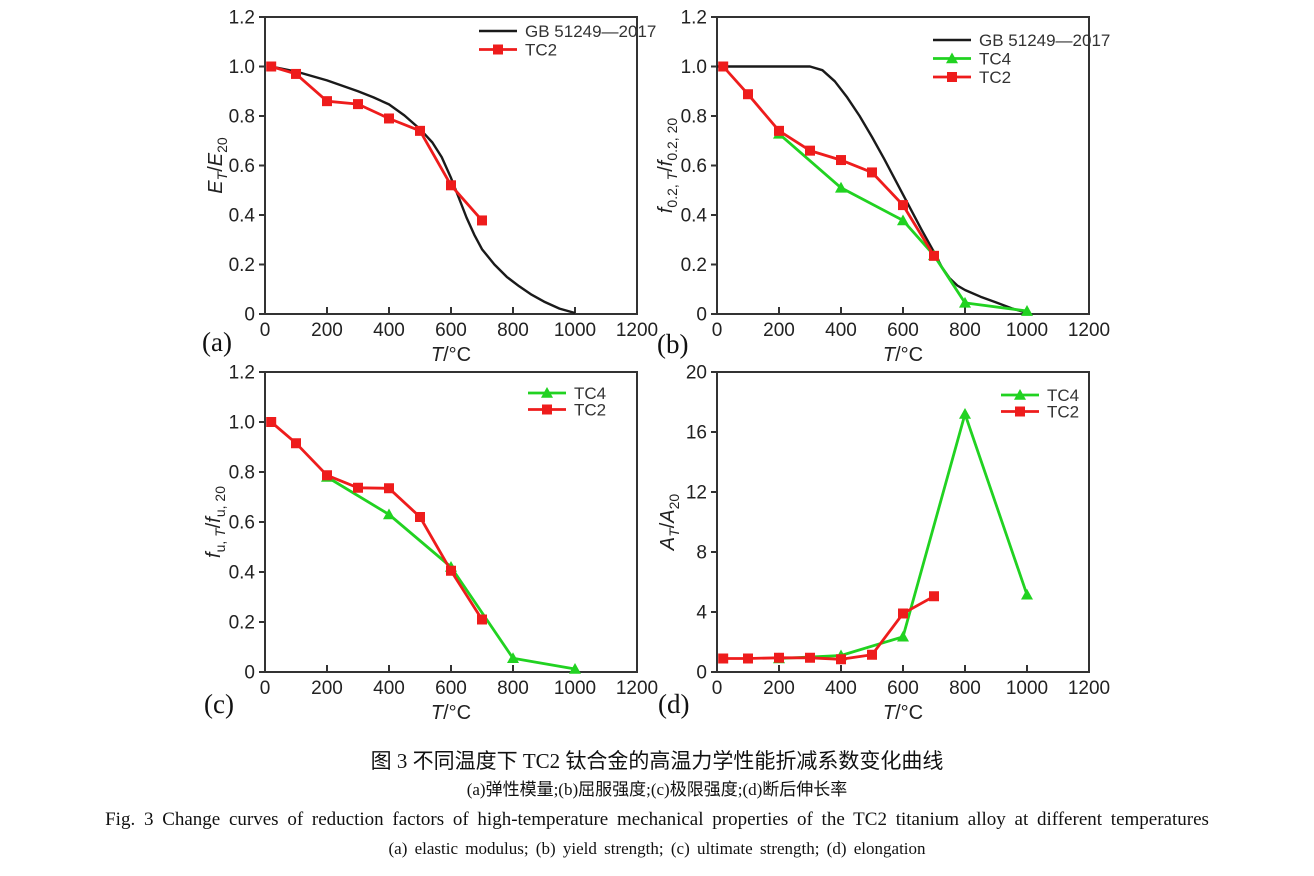 The height and width of the screenshot is (876, 1314). I want to click on axes: 0 200 400 600 800 1000 1200 0 4 8 12 16 20 T/°C AT/A20, so click(883, 544).